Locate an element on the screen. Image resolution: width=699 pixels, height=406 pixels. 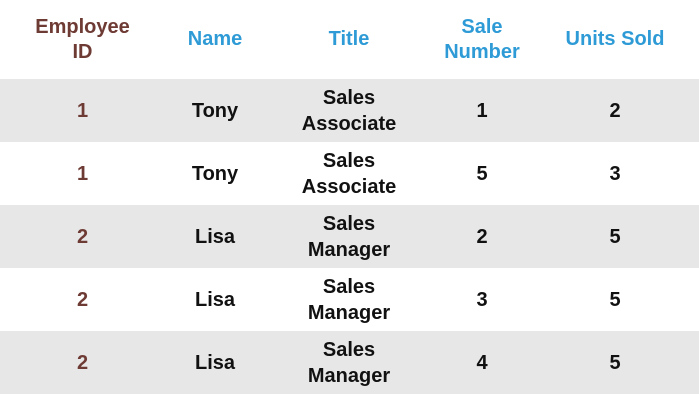
cell-units-sold: 3 is located at coordinates (615, 173).